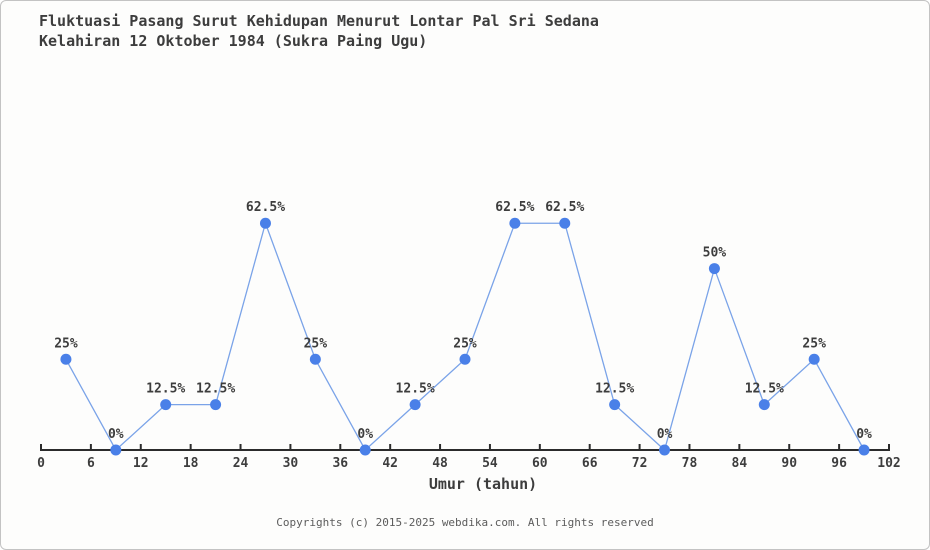 The width and height of the screenshot is (930, 550). Describe the element at coordinates (540, 463) in the screenshot. I see `x-axis-tick-label: 60` at that location.